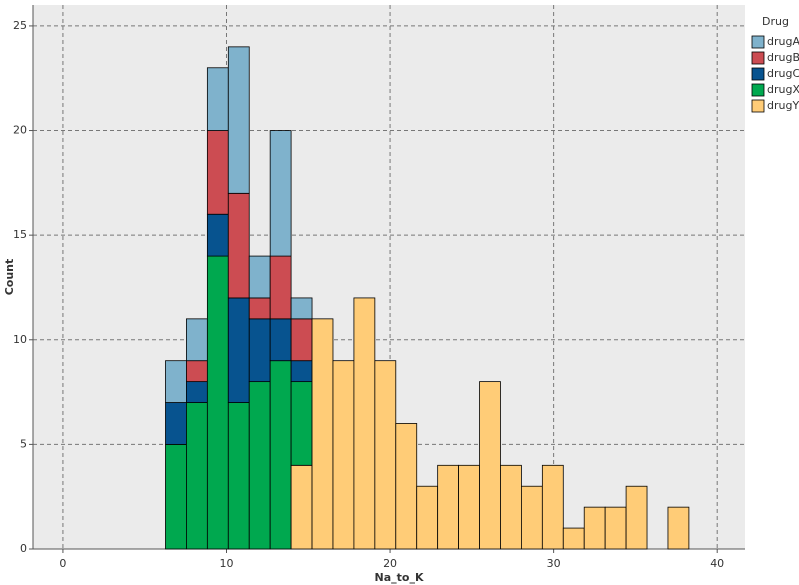 Image resolution: width=799 pixels, height=585 pixels. I want to click on x-tick-label: 30, so click(554, 563).